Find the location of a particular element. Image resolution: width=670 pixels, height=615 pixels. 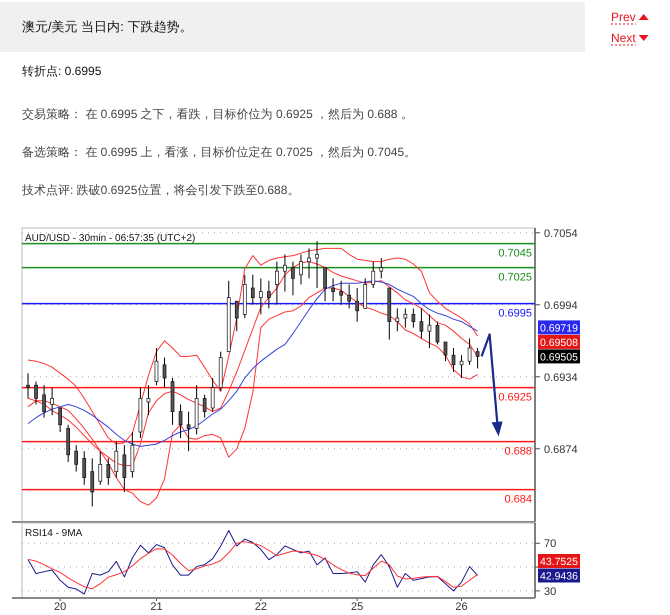

text: 42.9436 is located at coordinates (559, 576).